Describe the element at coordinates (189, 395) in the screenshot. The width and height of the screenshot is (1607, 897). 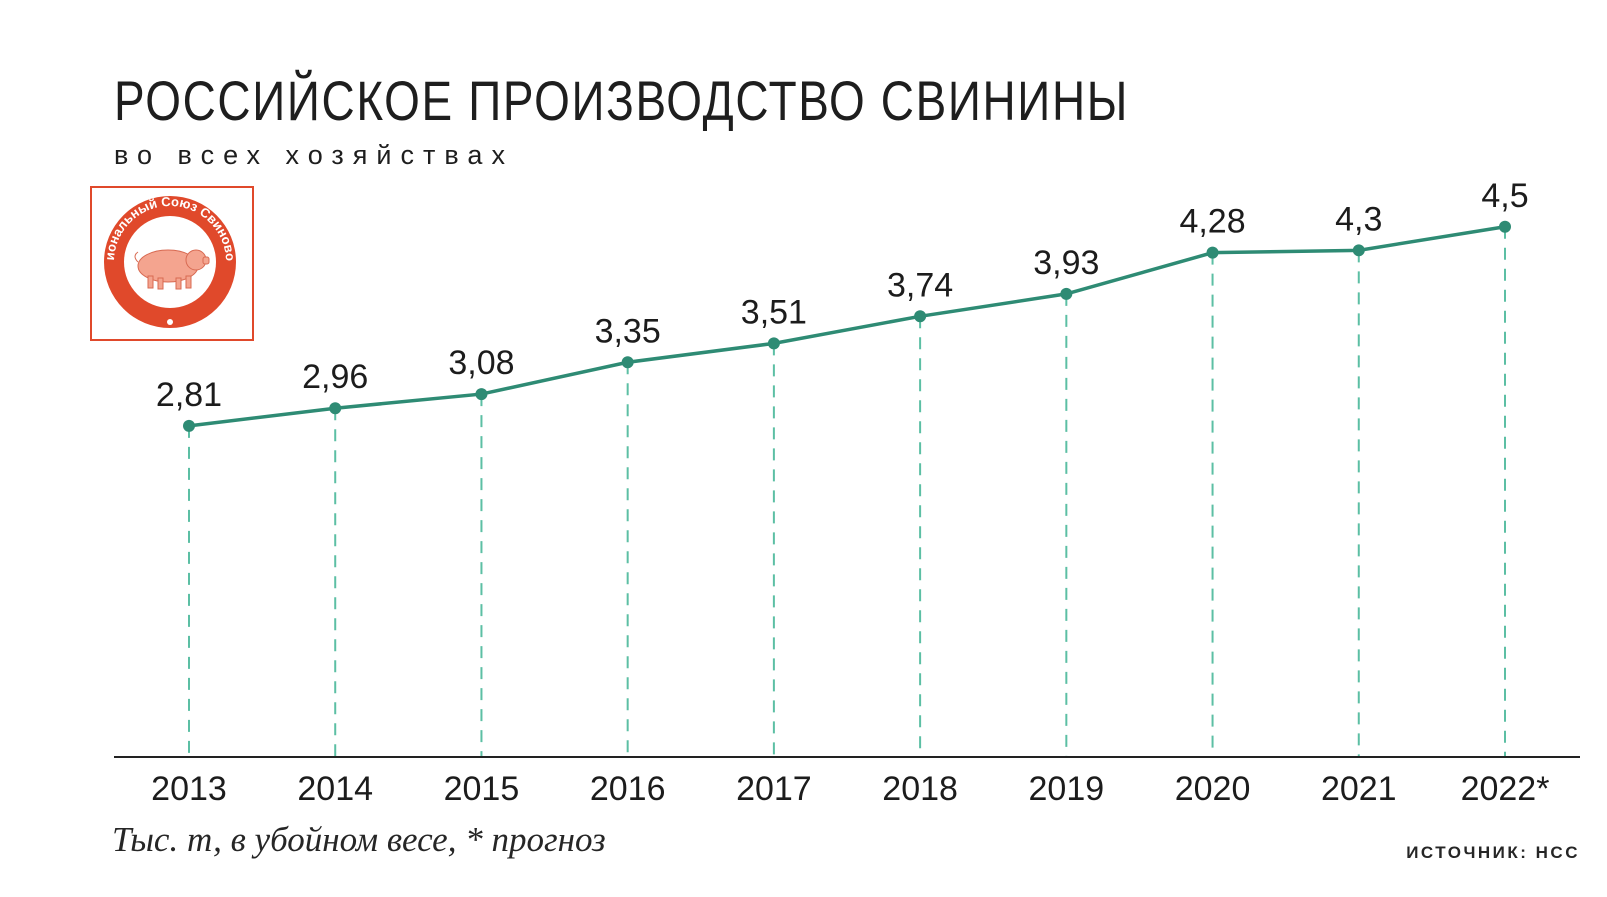
I see `data-label: 2,81` at that location.